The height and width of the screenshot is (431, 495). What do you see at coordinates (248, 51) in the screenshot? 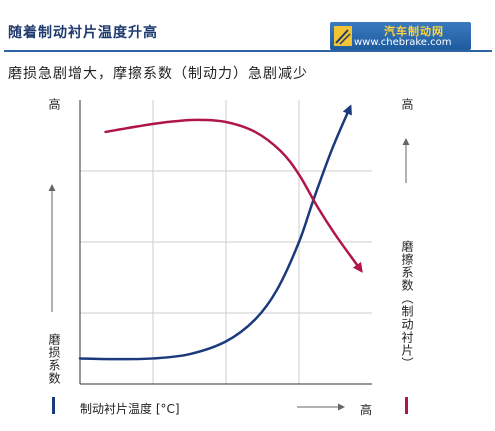
I see `header-rule` at bounding box center [248, 51].